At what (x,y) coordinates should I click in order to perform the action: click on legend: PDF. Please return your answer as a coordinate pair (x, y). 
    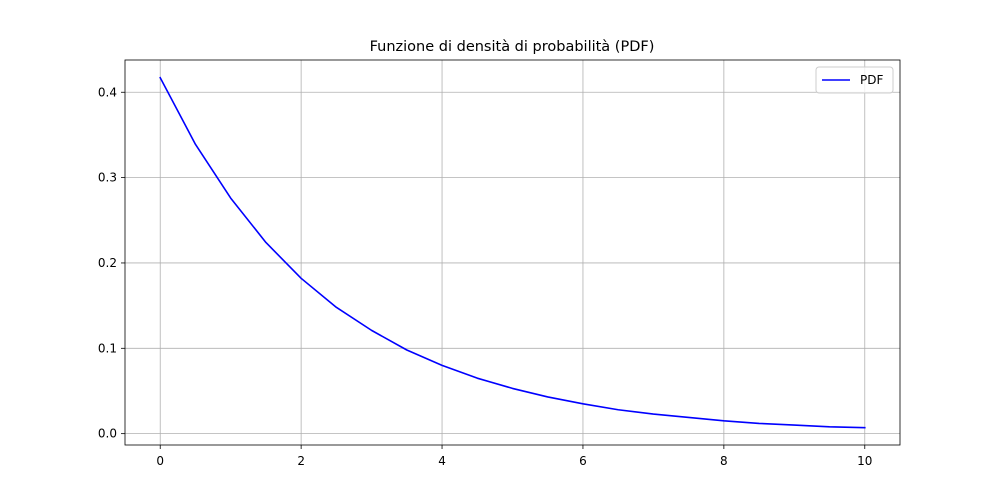
    Looking at the image, I should click on (854, 80).